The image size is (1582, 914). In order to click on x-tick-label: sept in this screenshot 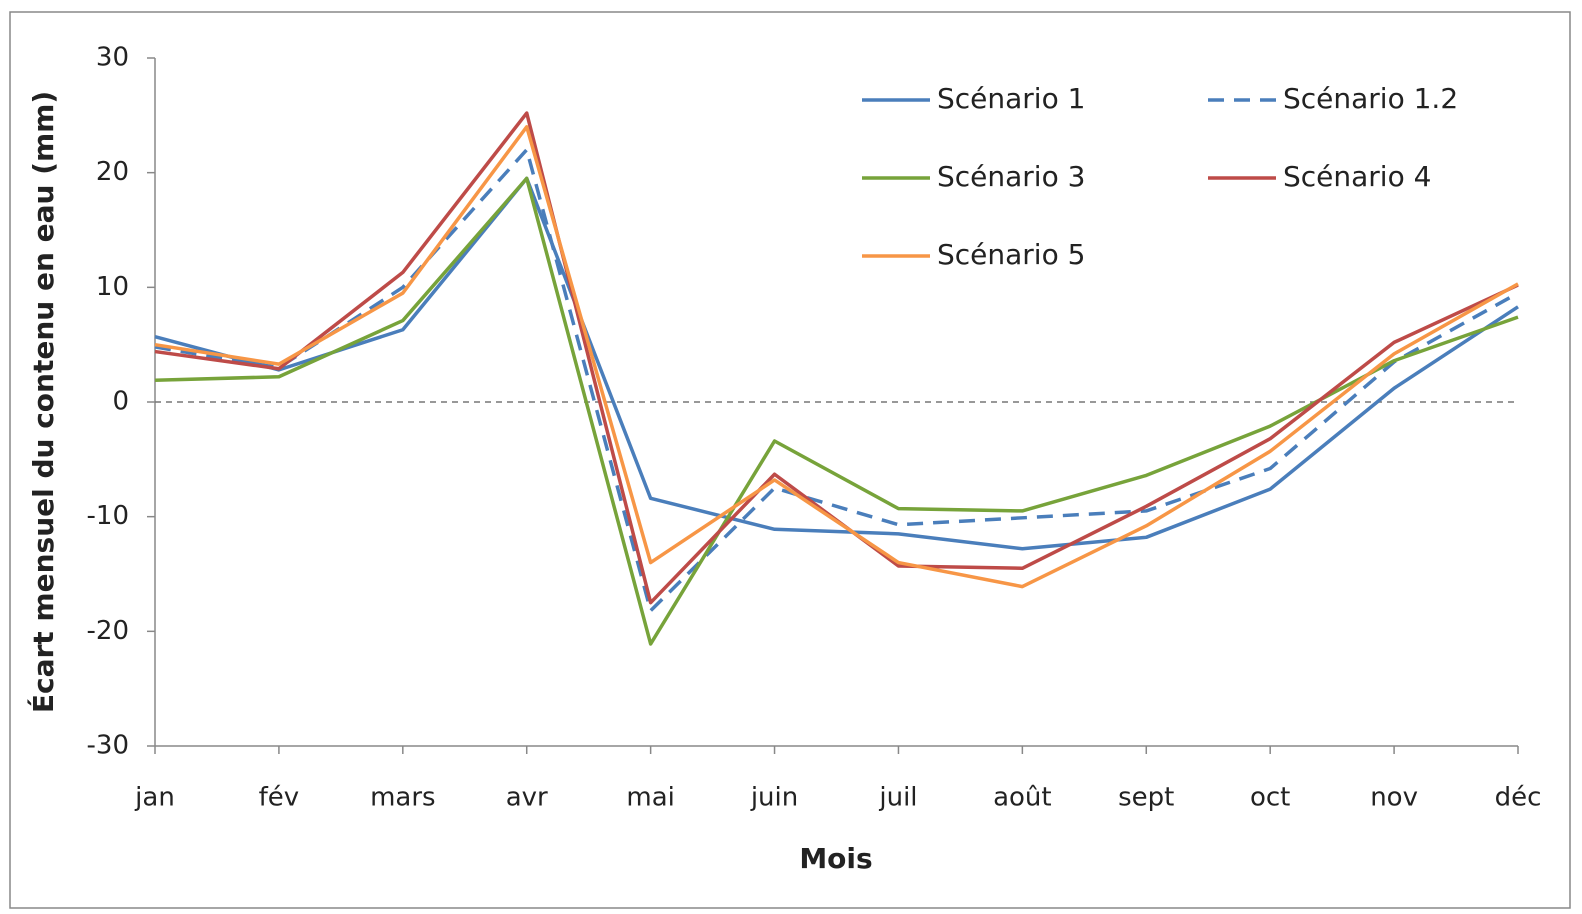, I will do `click(1146, 798)`.